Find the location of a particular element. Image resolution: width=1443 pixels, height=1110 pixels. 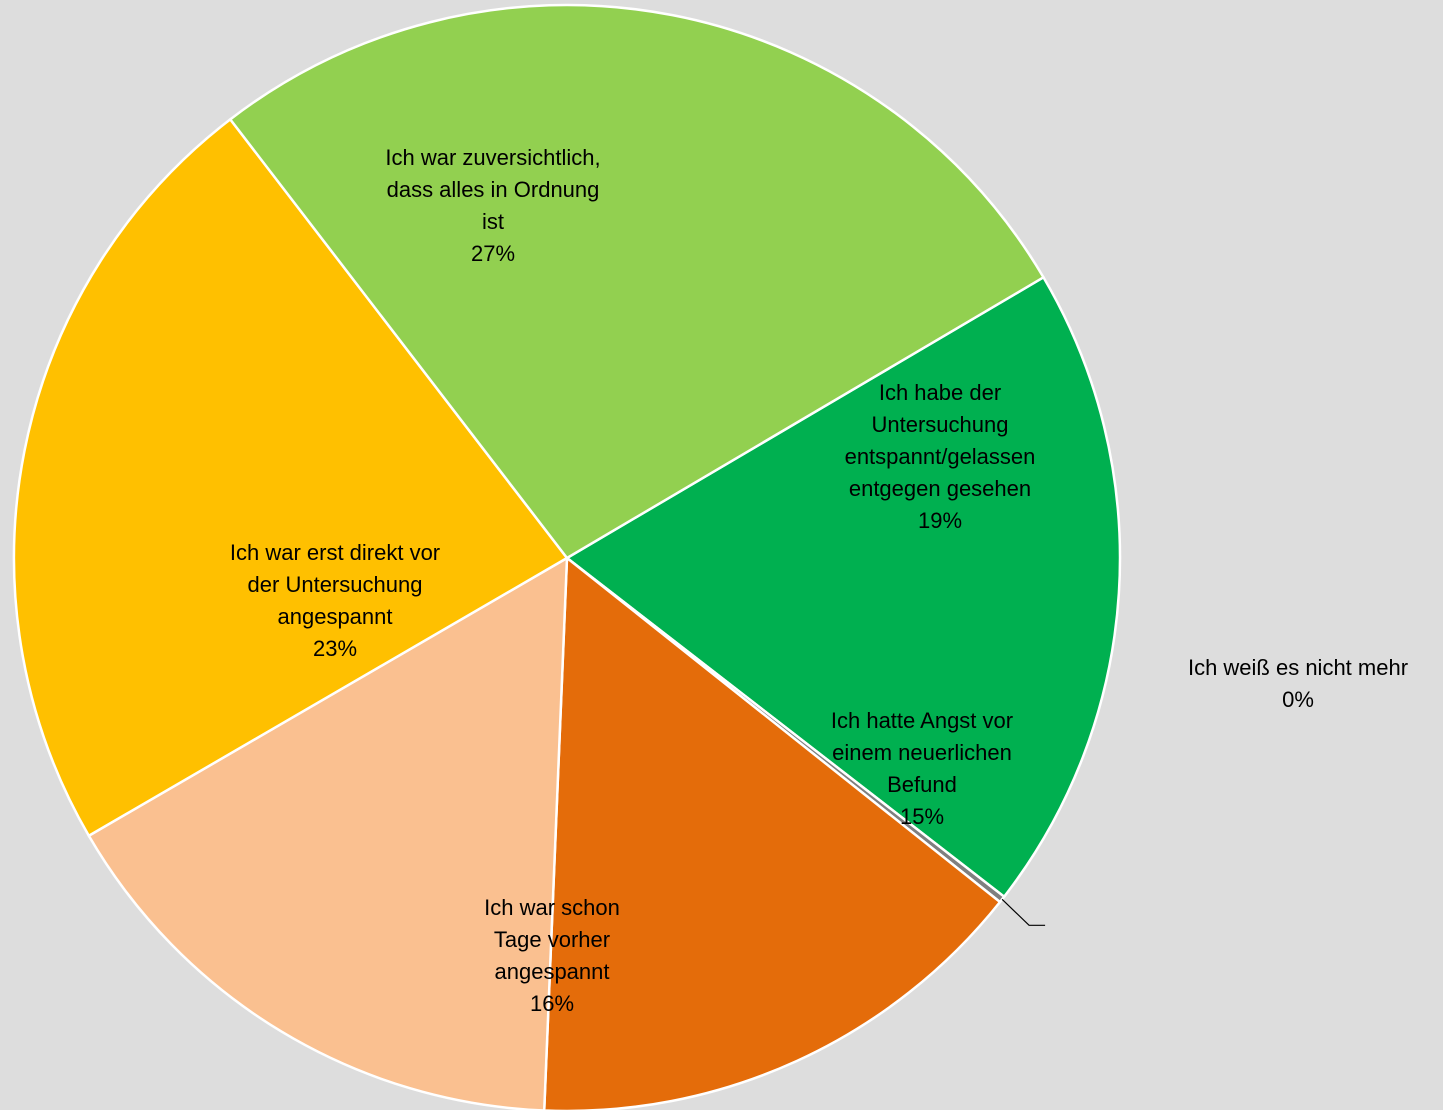

slice-label-4: Ich war schon Tage vorher angespannt 16% is located at coordinates (552, 955).